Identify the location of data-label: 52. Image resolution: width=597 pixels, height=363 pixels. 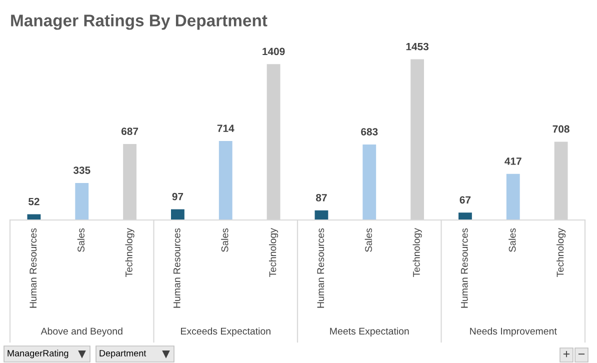
(34, 202).